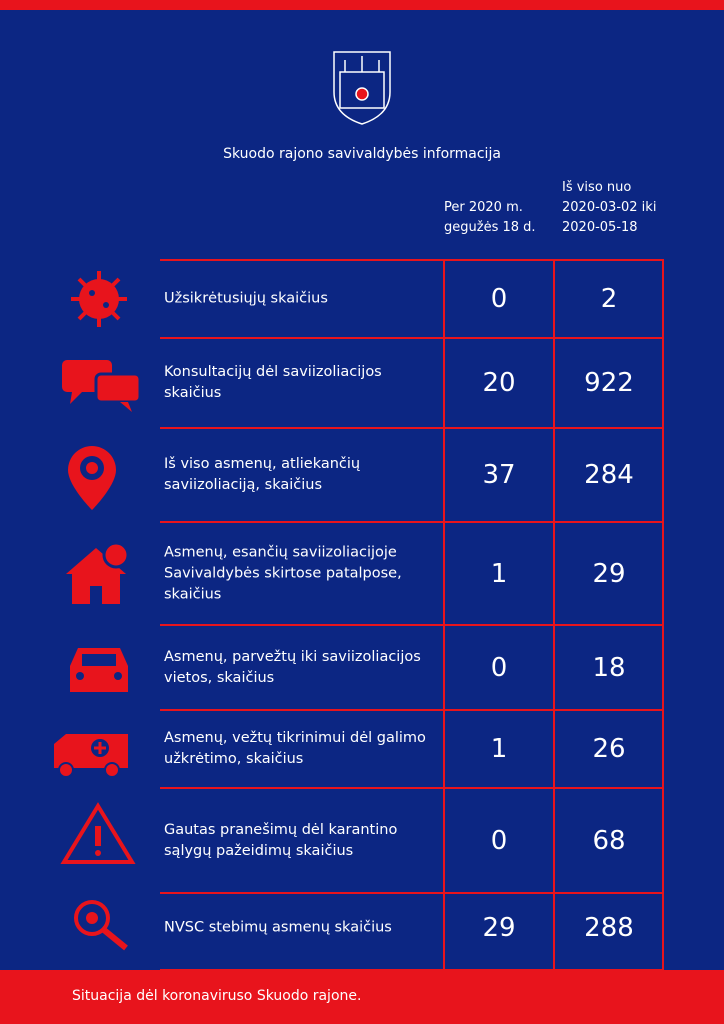 The image size is (724, 1024). I want to click on total-value: 288, so click(609, 927).